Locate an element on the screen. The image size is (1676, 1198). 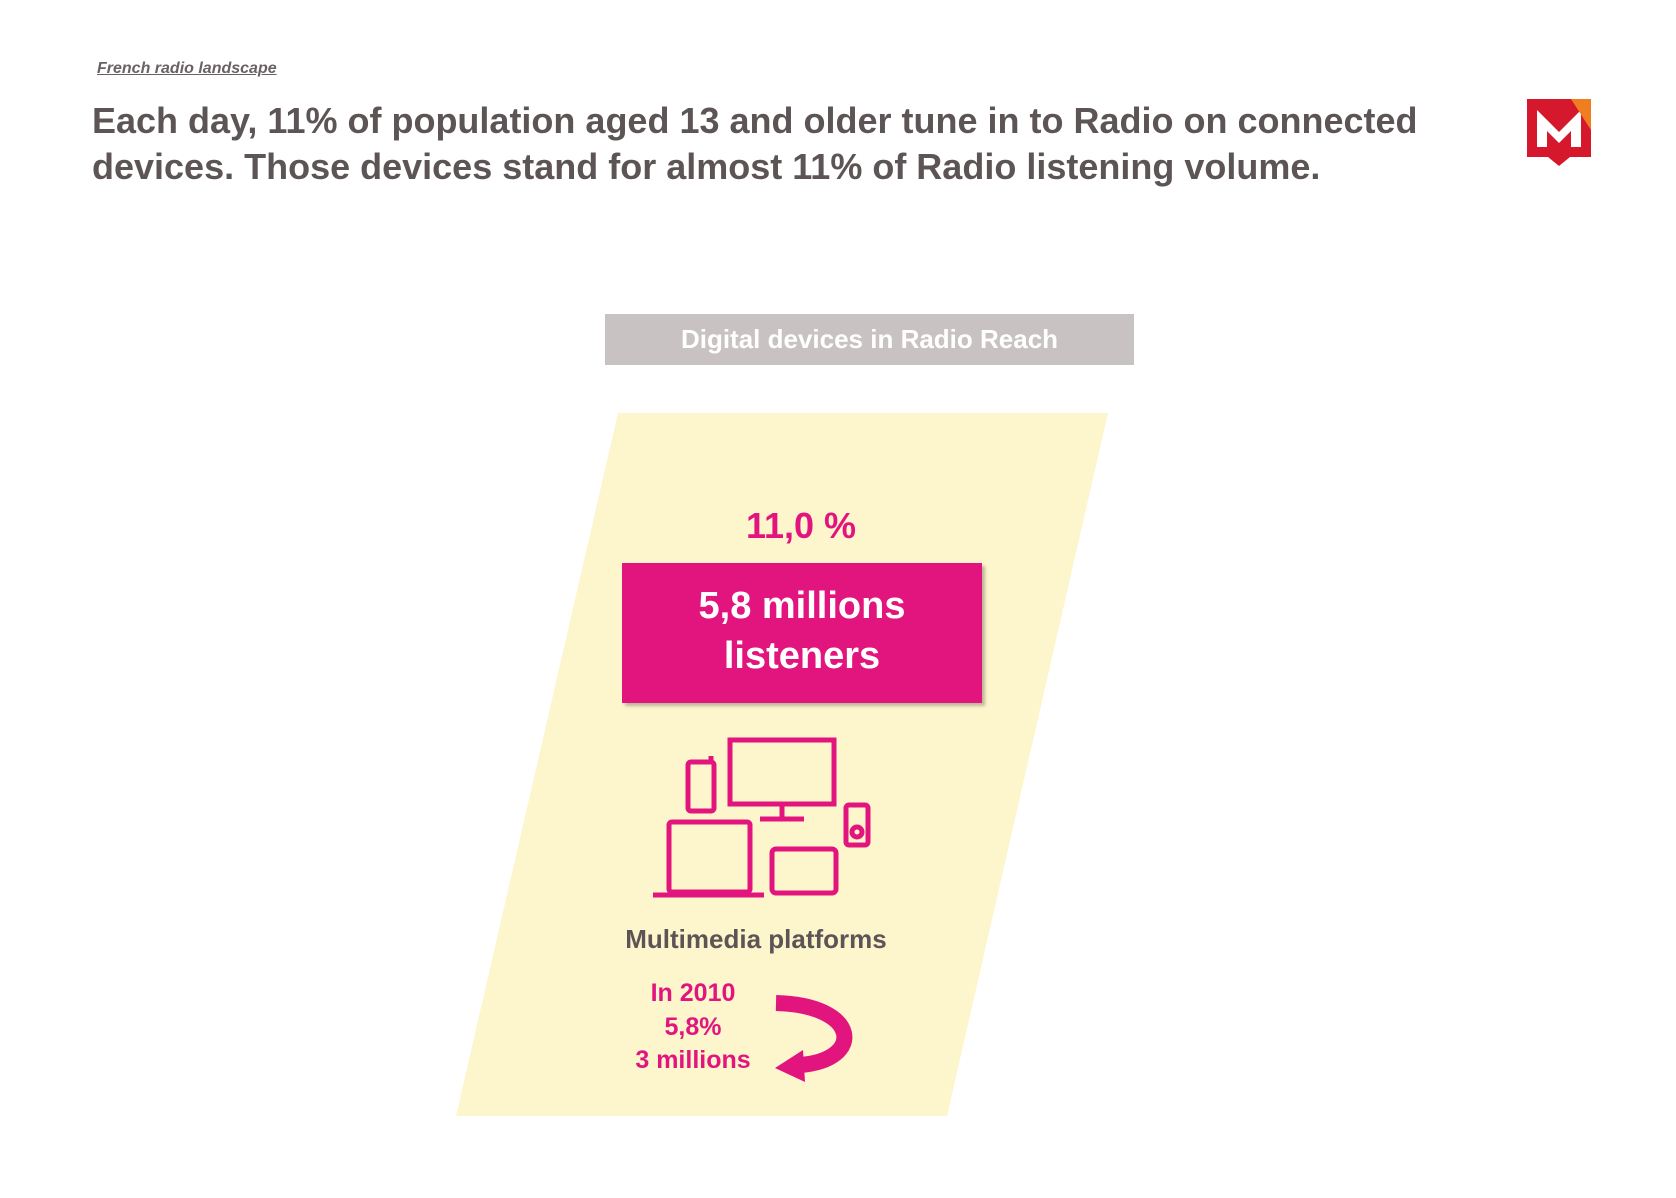
arrow-head is located at coordinates (790, 1066).